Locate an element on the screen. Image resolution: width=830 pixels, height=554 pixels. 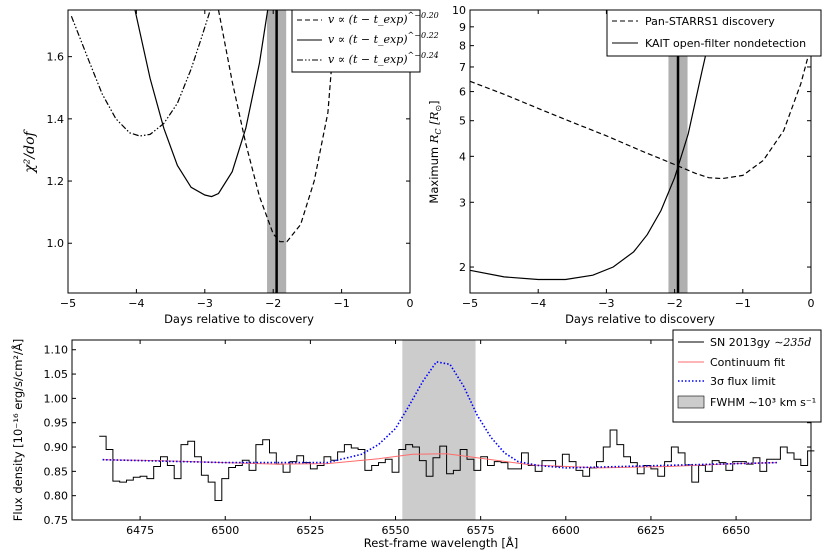
p1-xtick-label-3: −2 is located at coordinates (273, 303).